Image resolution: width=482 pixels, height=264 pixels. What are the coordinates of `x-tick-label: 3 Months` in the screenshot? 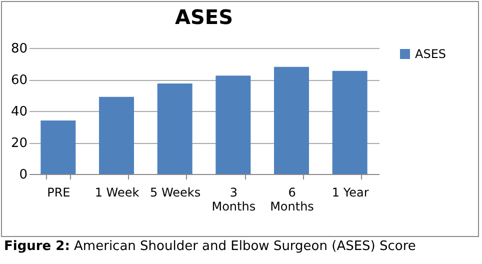 It's located at (234, 200).